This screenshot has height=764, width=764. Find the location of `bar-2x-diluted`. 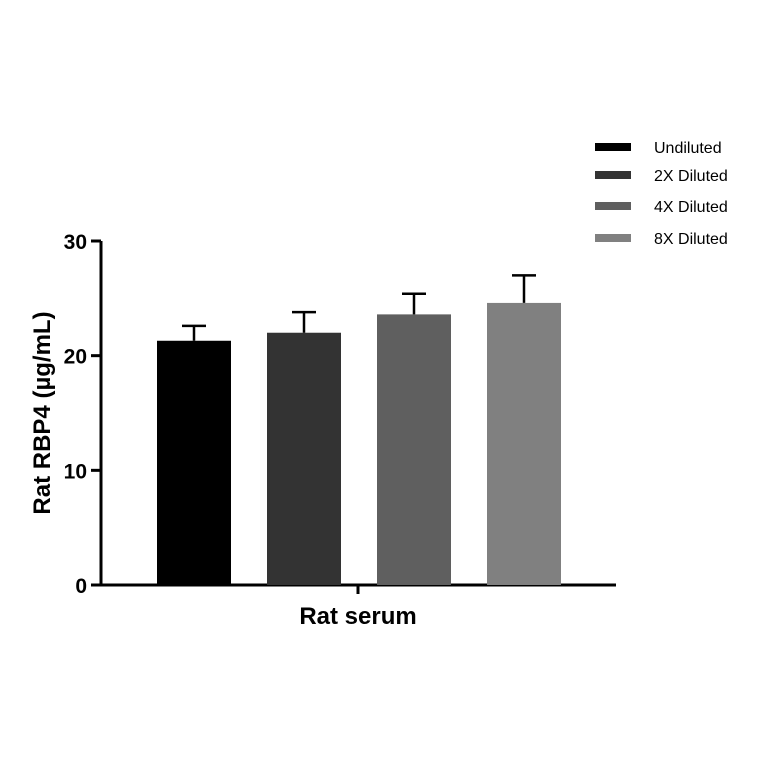

bar-2x-diluted is located at coordinates (304, 458).